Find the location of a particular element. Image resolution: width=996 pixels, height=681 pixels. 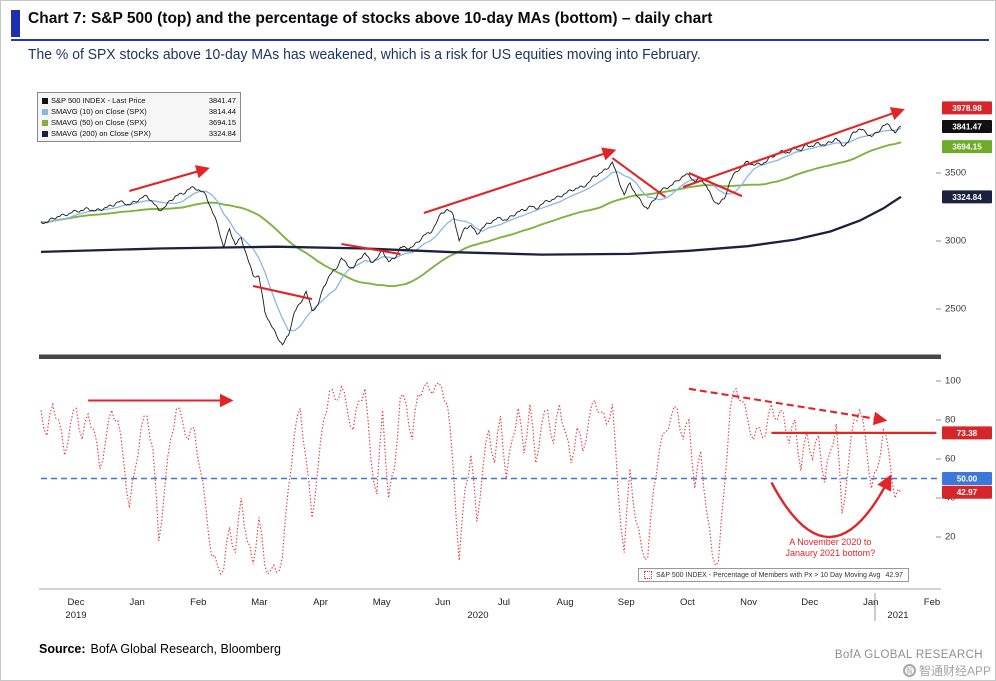

x-month-label: Nov is located at coordinates (748, 602).